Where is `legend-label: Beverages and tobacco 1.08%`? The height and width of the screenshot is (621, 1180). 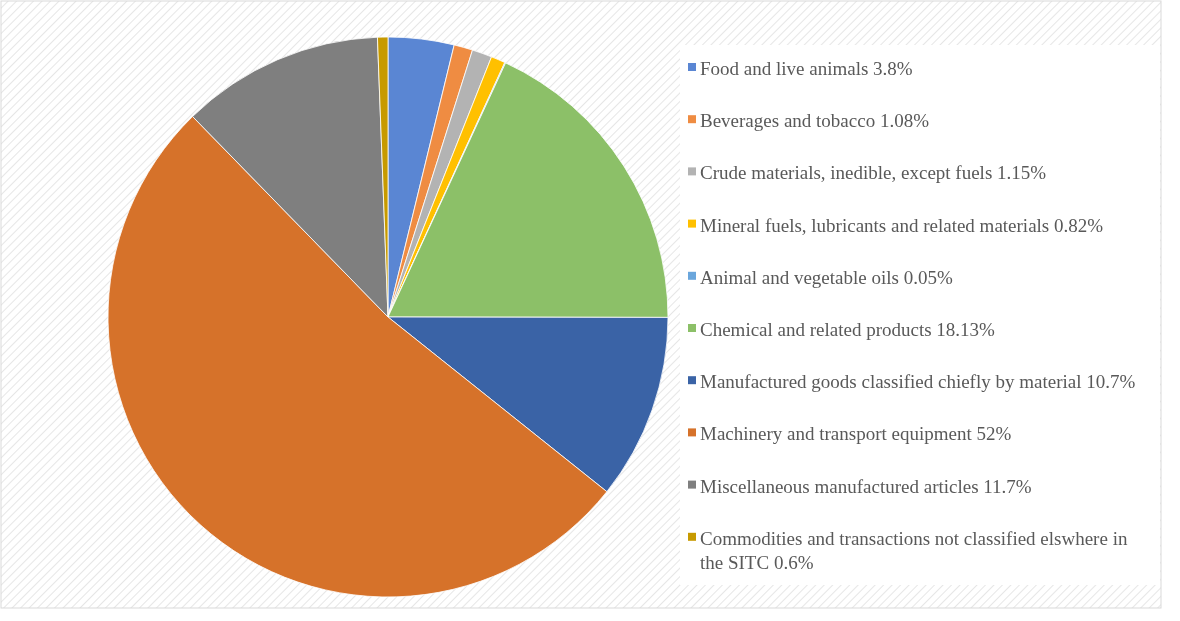
legend-label: Beverages and tobacco 1.08% is located at coordinates (815, 121).